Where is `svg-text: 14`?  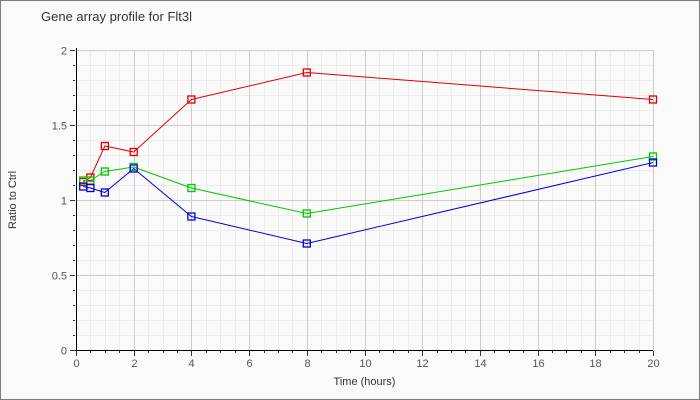
svg-text: 14 is located at coordinates (480, 364).